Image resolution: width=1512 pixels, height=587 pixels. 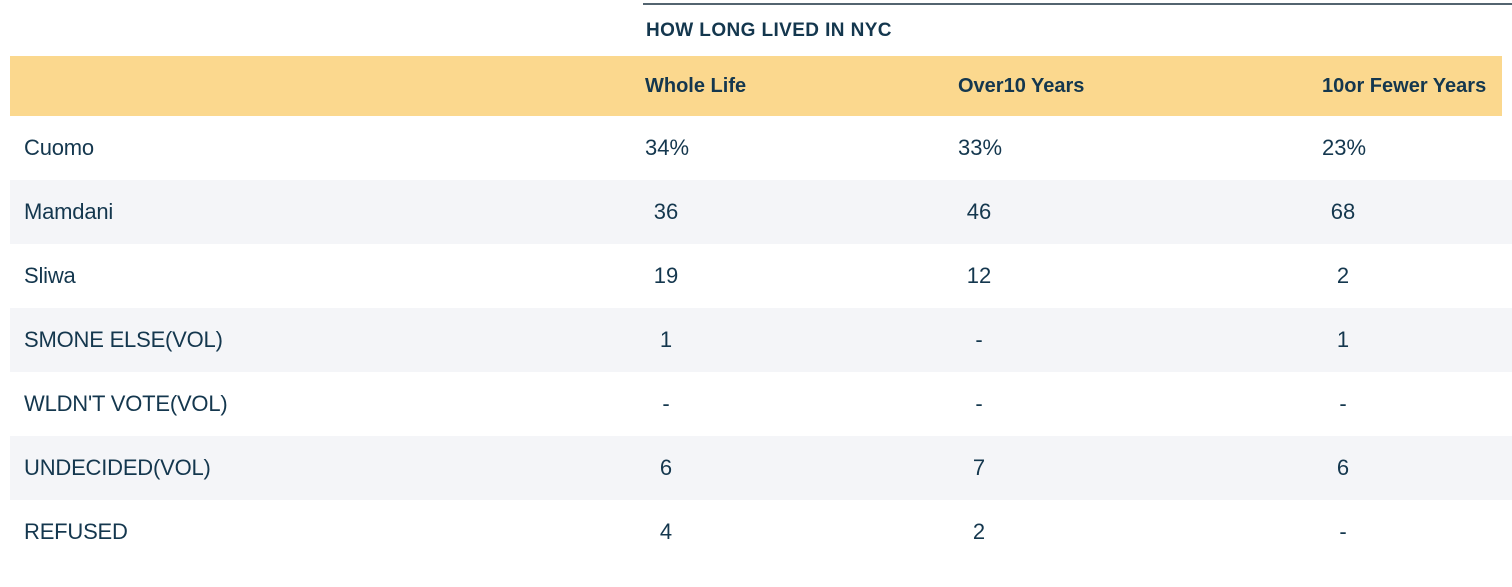 I want to click on cell-value: 68, so click(x=1343, y=211).